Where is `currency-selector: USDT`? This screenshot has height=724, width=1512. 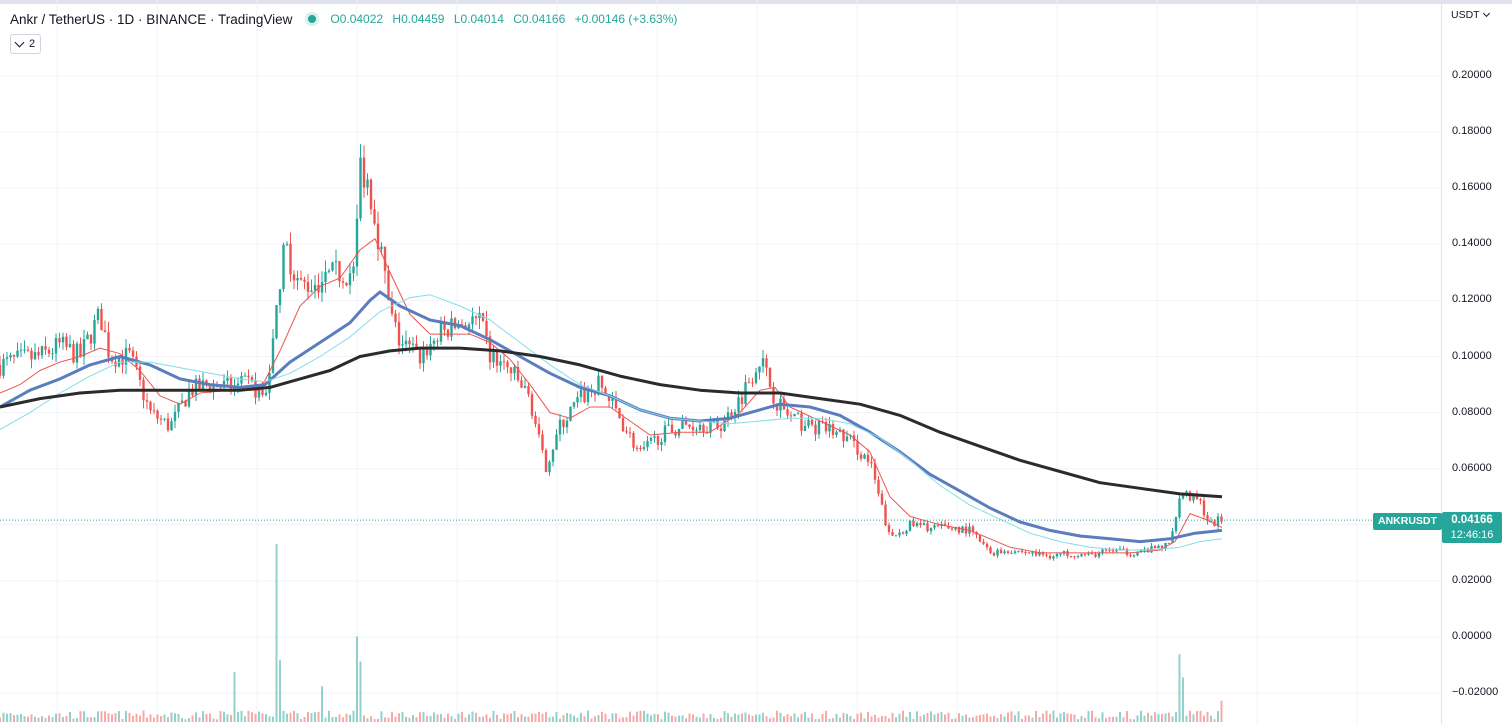
currency-selector: USDT is located at coordinates (1470, 15).